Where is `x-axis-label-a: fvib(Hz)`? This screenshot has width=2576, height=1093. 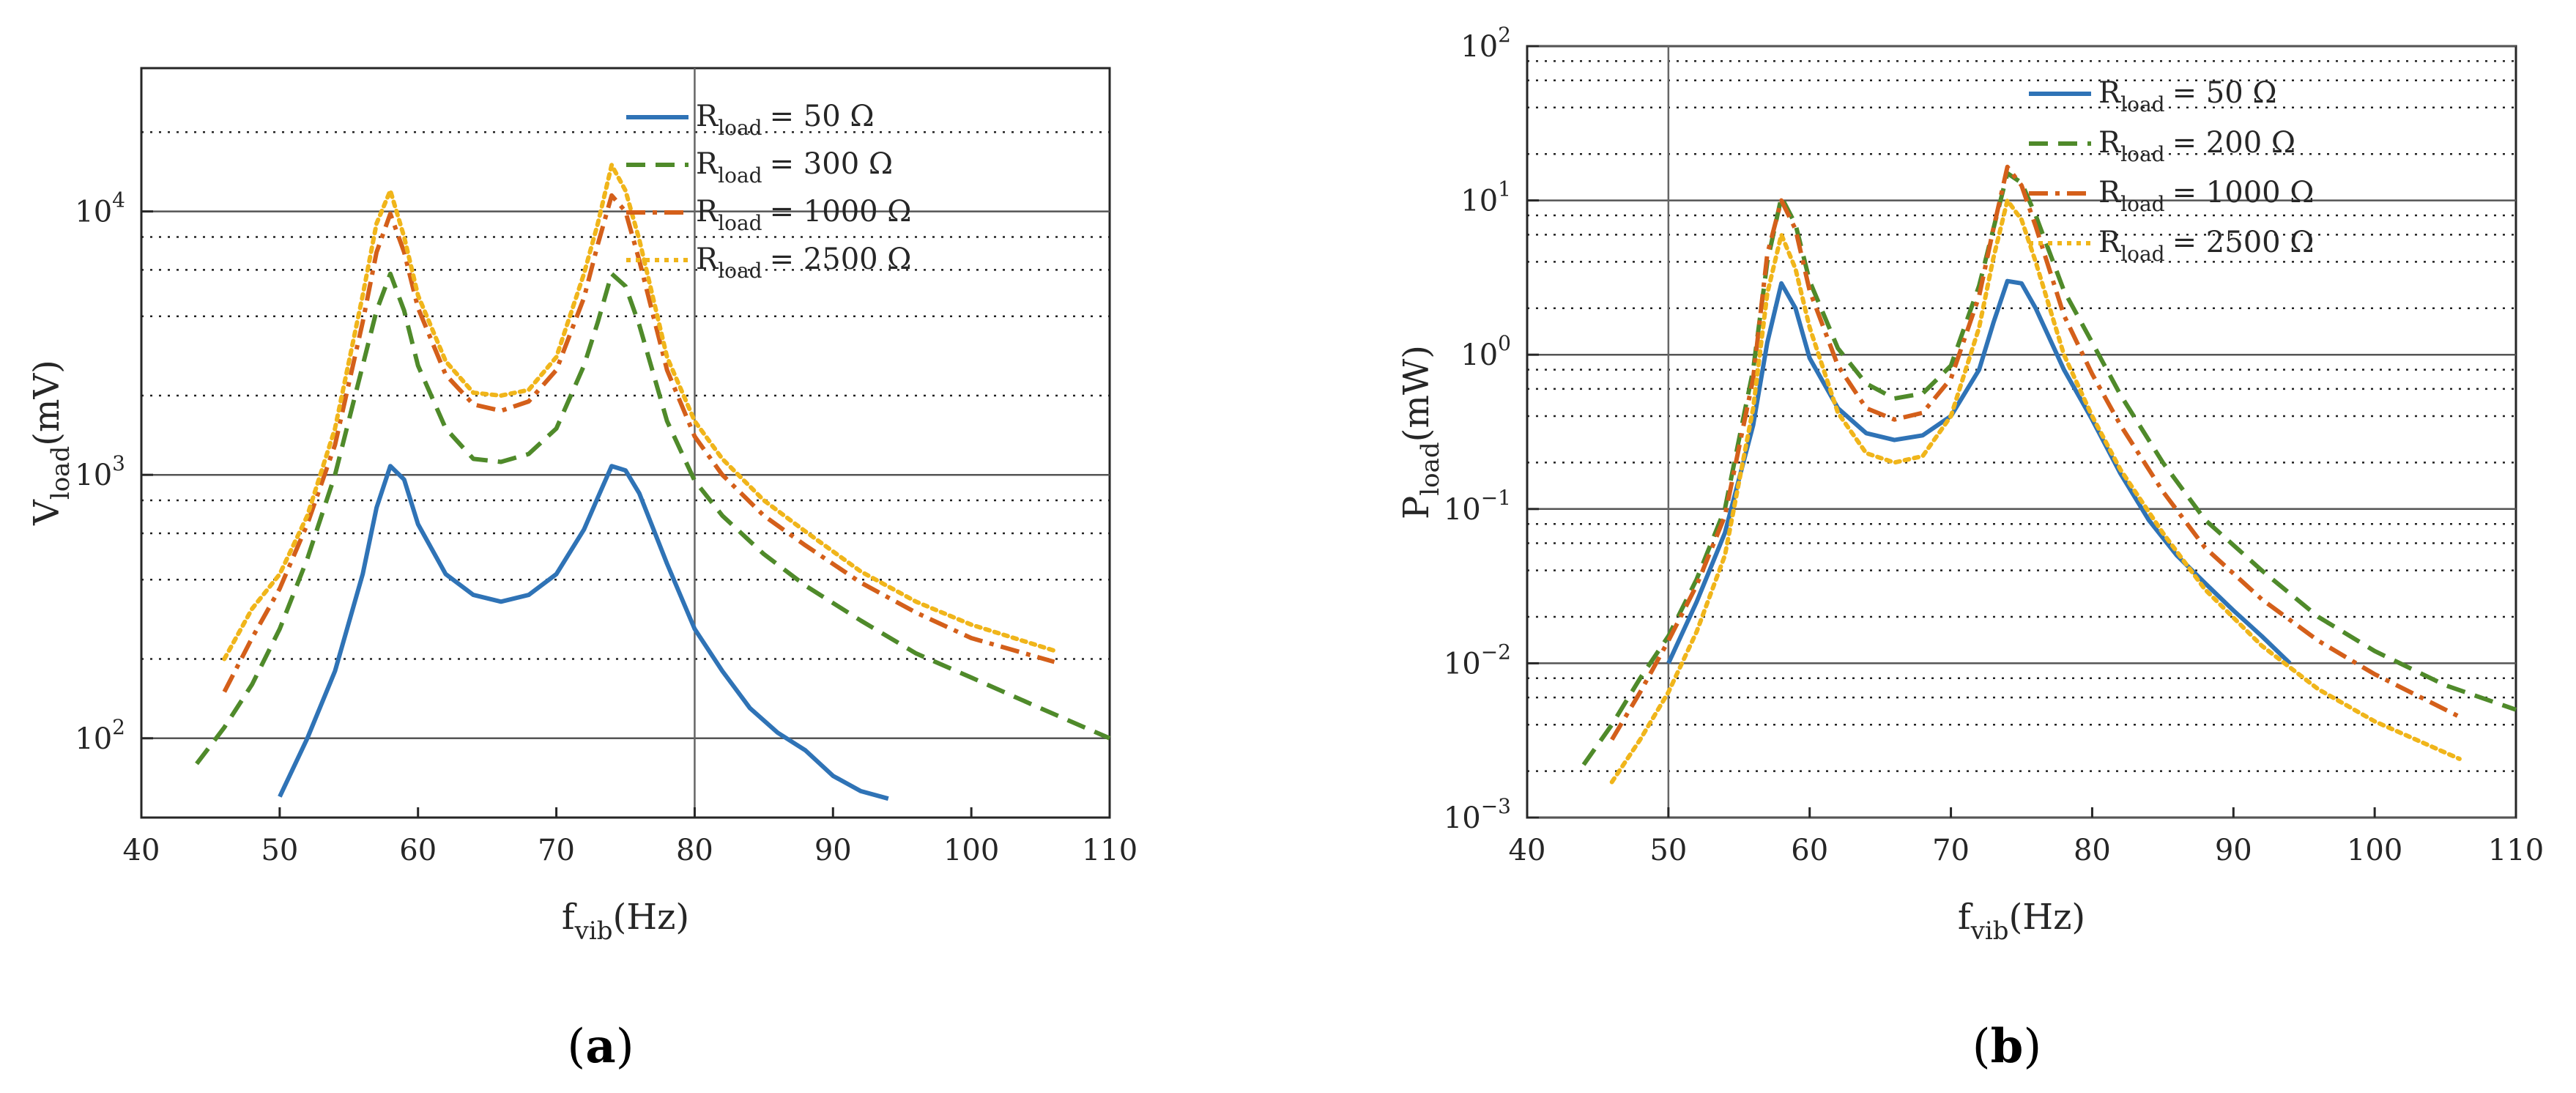
x-axis-label-a: fvib(Hz) is located at coordinates (625, 921).